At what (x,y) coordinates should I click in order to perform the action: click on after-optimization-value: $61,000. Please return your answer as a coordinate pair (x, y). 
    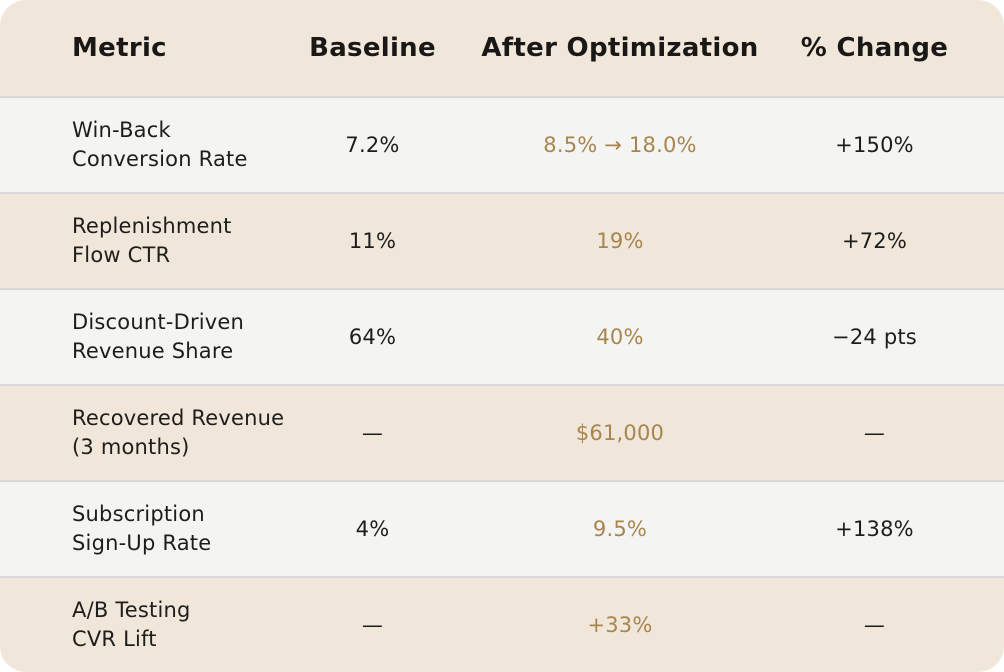
    Looking at the image, I should click on (620, 433).